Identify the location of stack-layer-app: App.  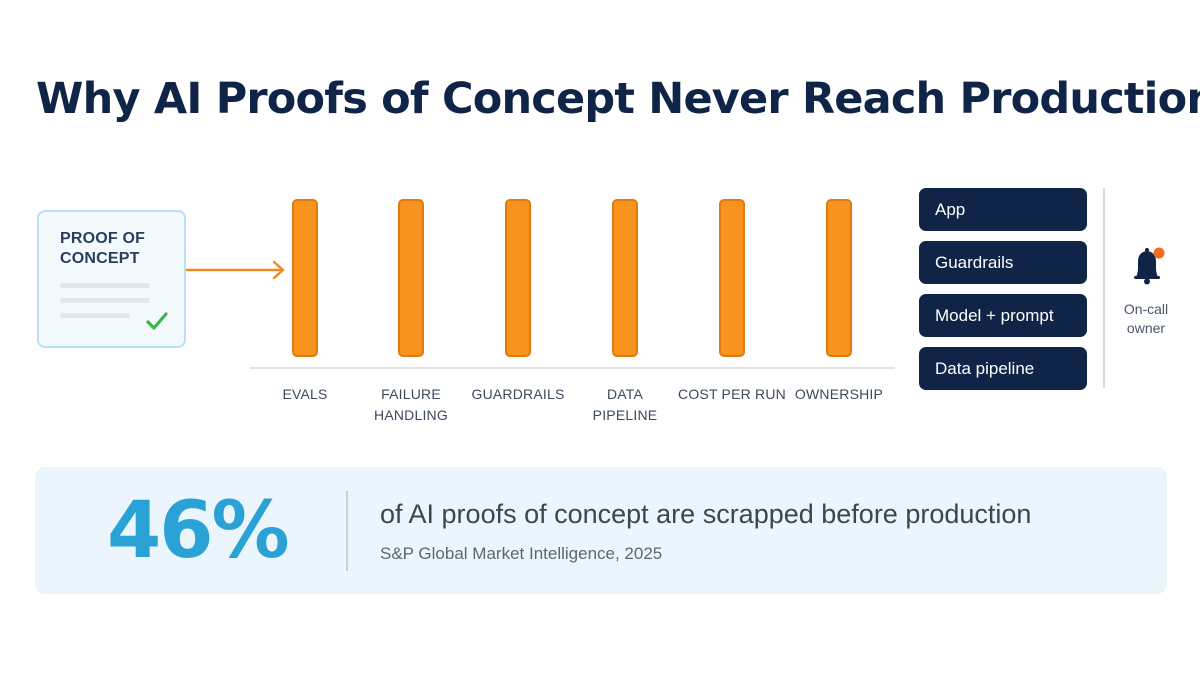
(1003, 209).